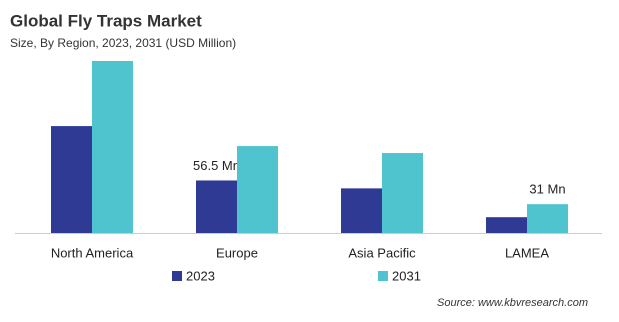 This screenshot has width=619, height=322. I want to click on data-label: 31 Mn, so click(547, 189).